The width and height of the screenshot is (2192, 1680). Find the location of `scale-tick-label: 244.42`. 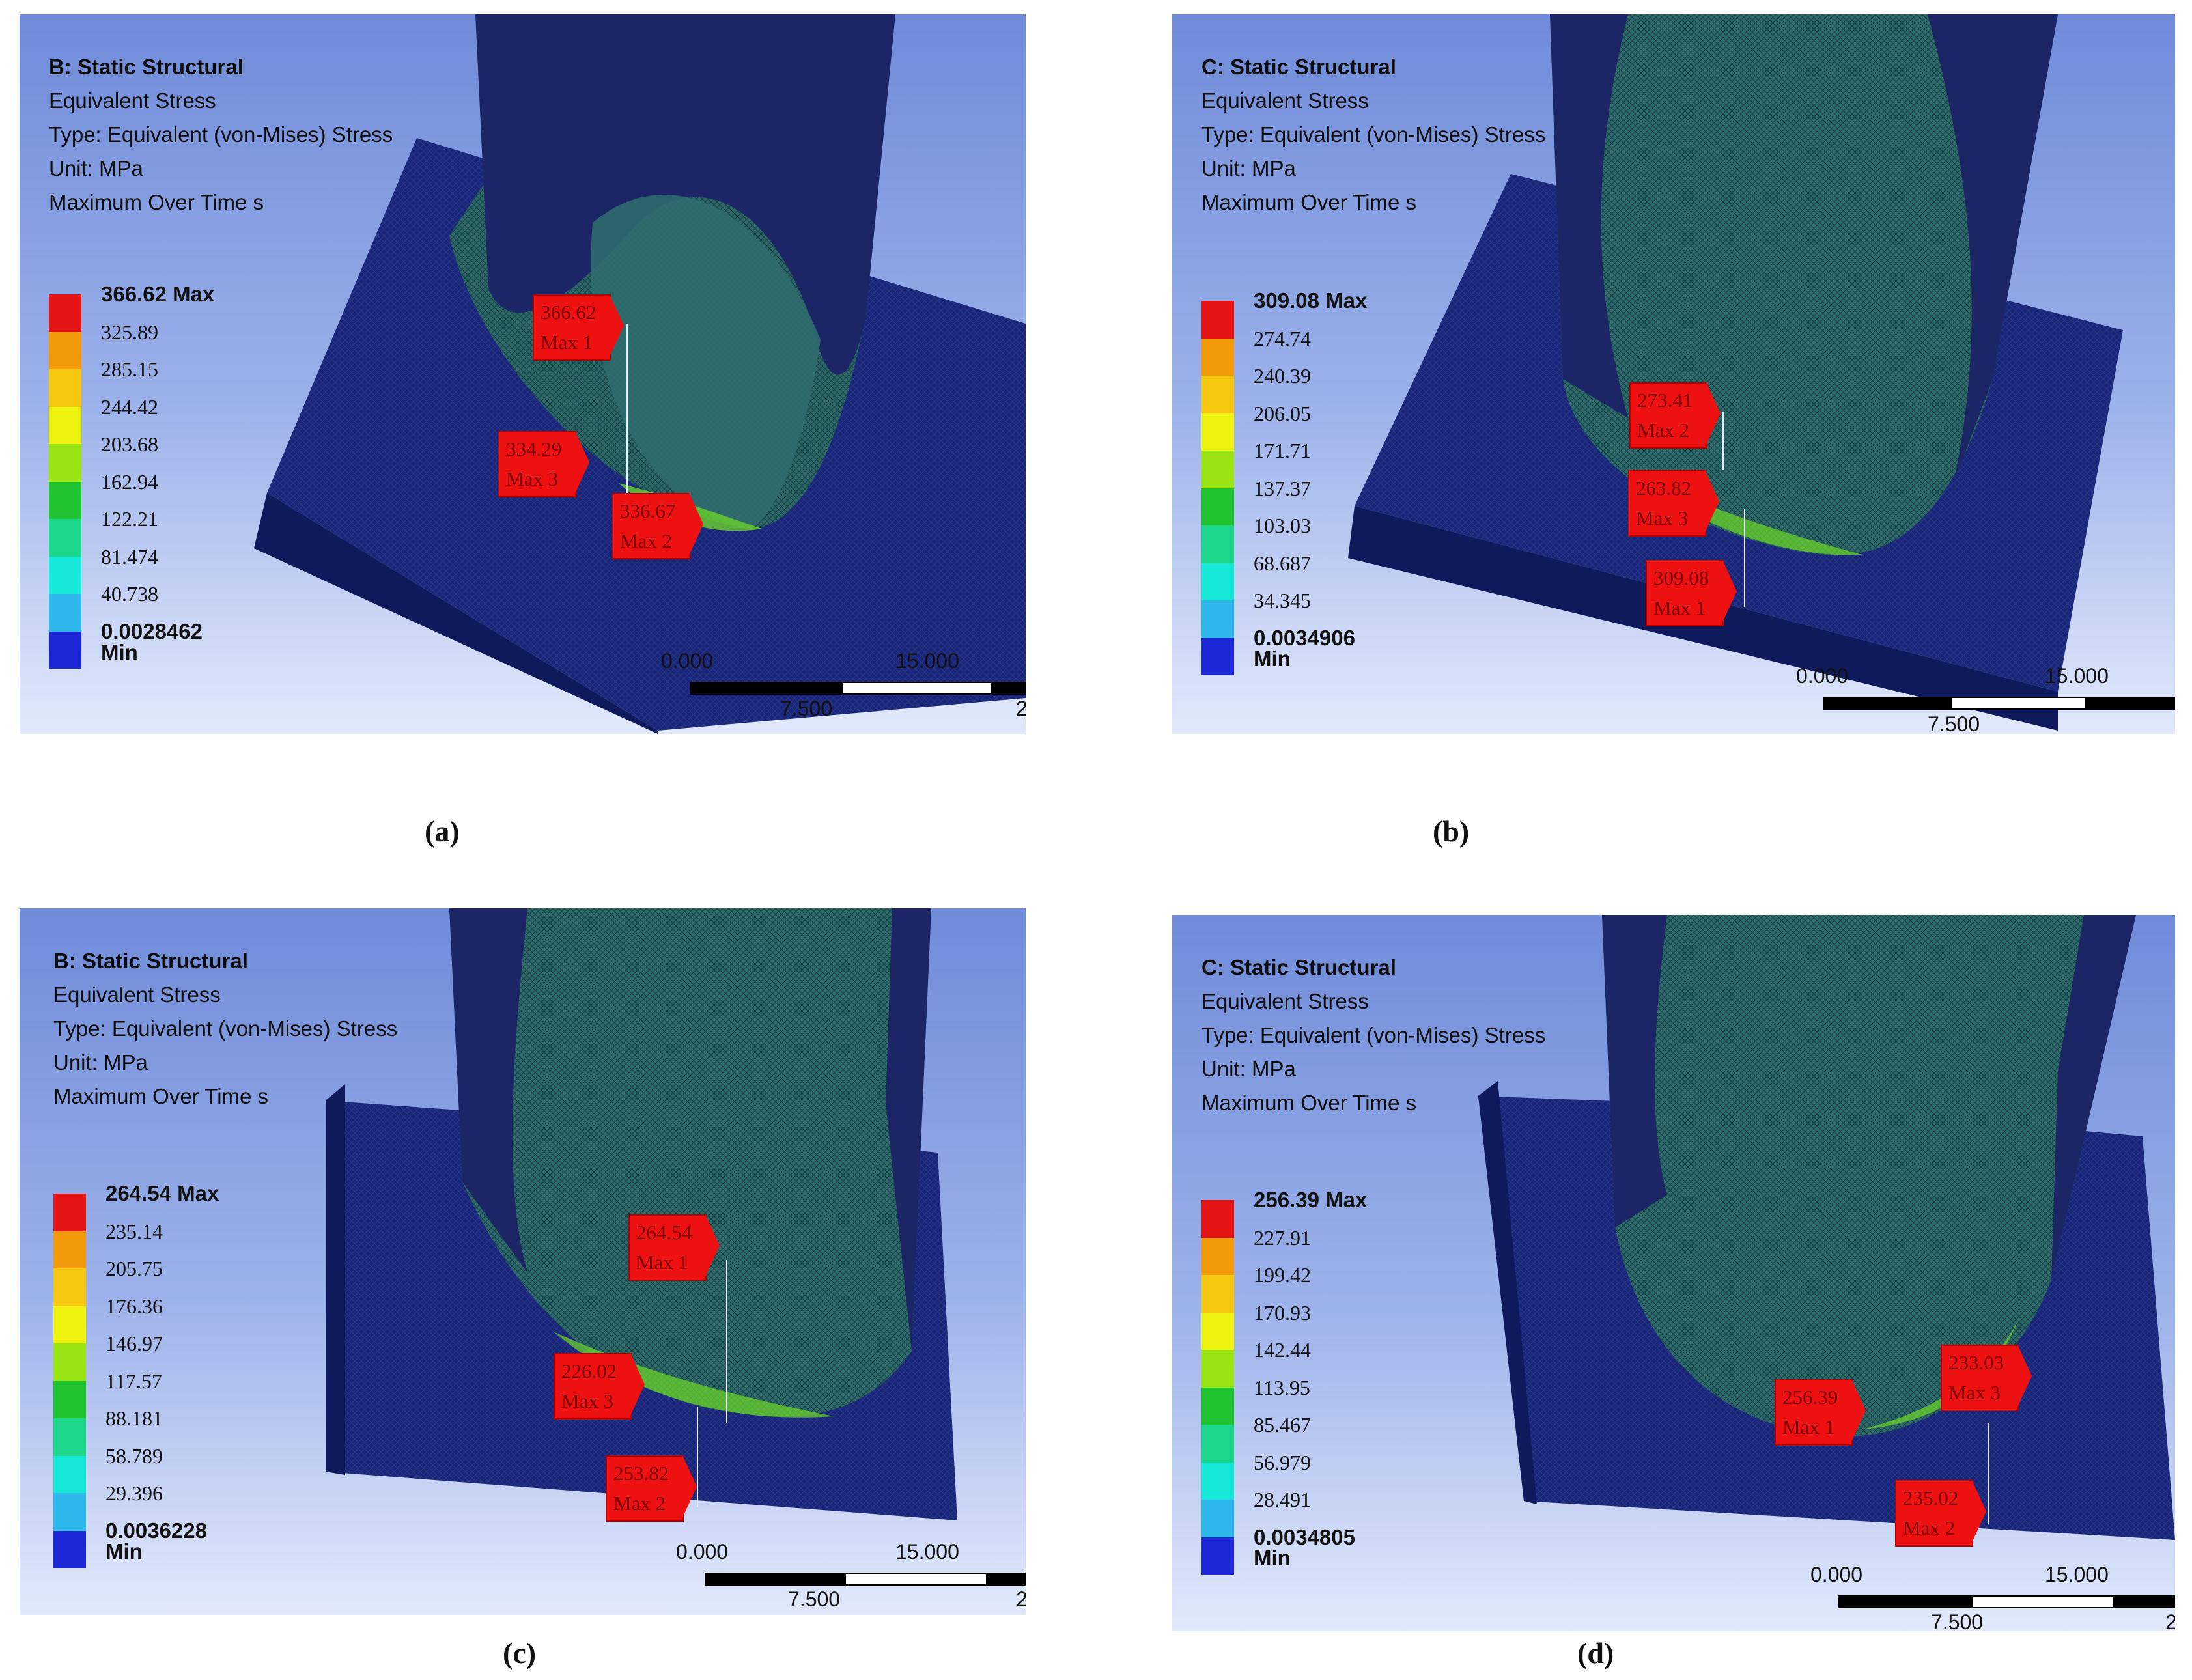

scale-tick-label: 244.42 is located at coordinates (129, 407).